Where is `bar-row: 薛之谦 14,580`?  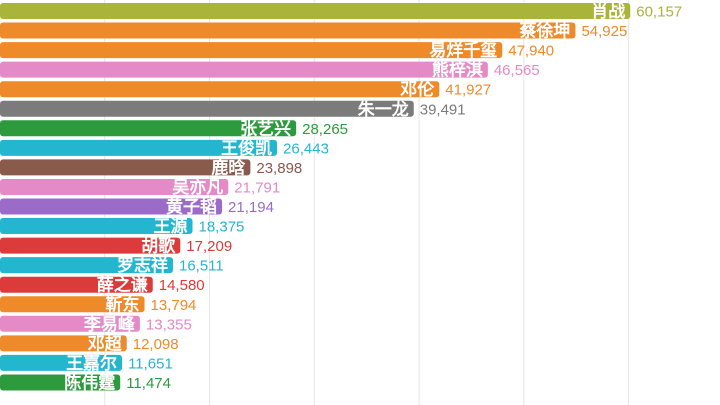
bar-row: 薛之谦 14,580 is located at coordinates (102, 285).